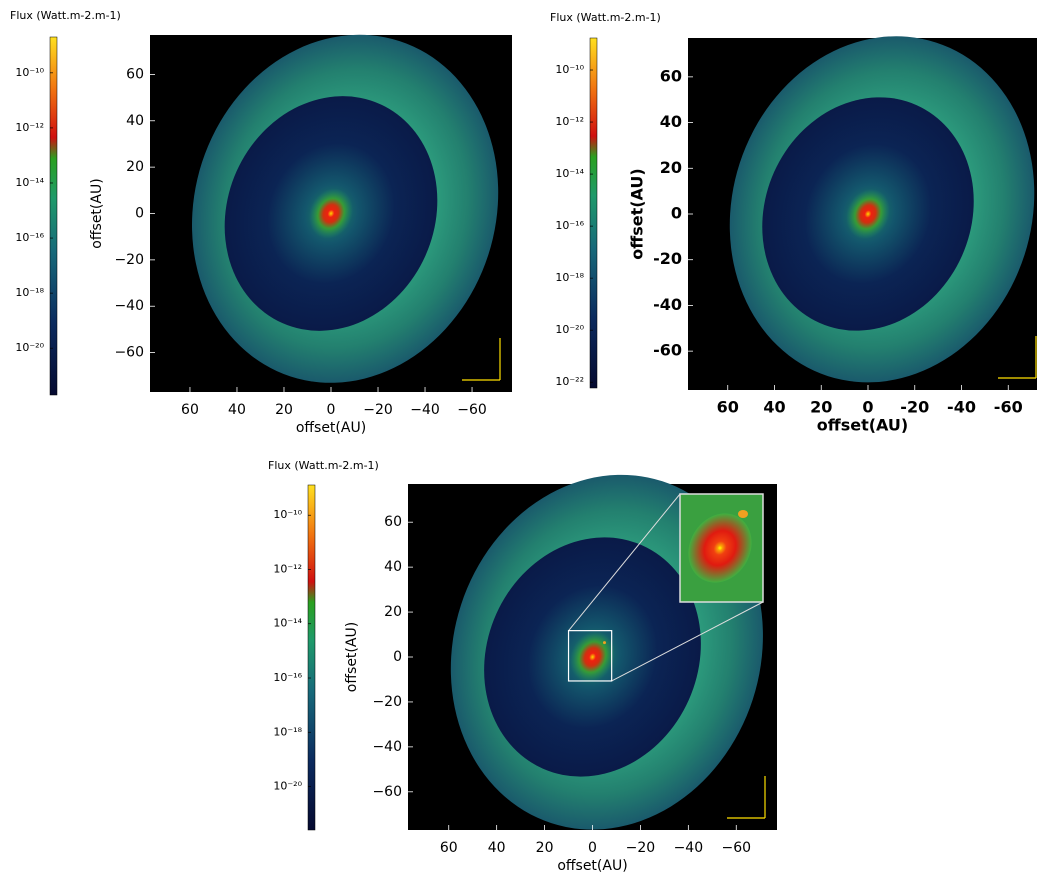 This screenshot has height=875, width=1037. What do you see at coordinates (914, 407) in the screenshot?
I see `x-tick-label: -20` at bounding box center [914, 407].